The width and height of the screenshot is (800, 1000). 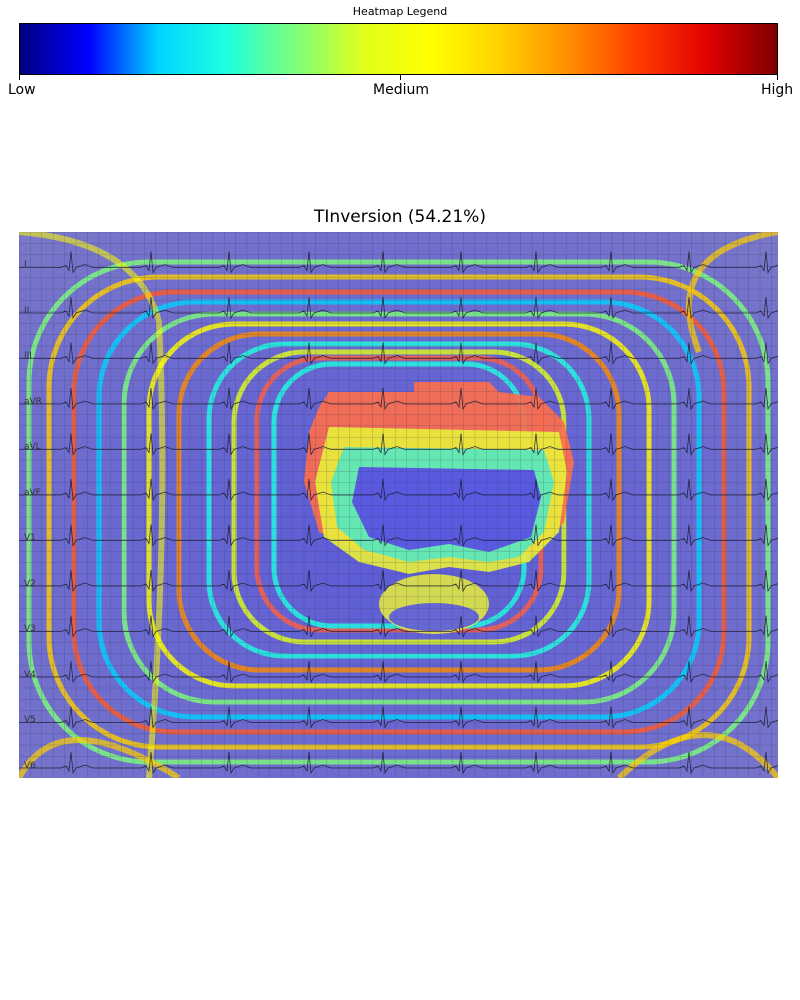 I want to click on lead-label-v1: V1, so click(x=30, y=538).